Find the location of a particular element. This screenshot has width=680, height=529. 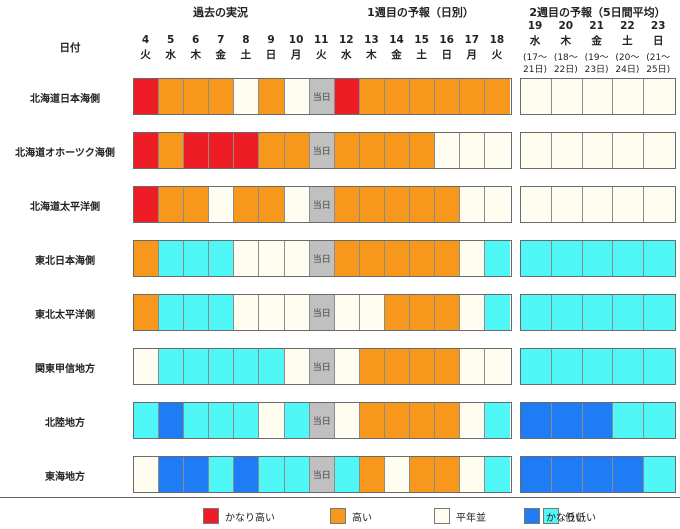

day-number: 11 is located at coordinates (321, 40).